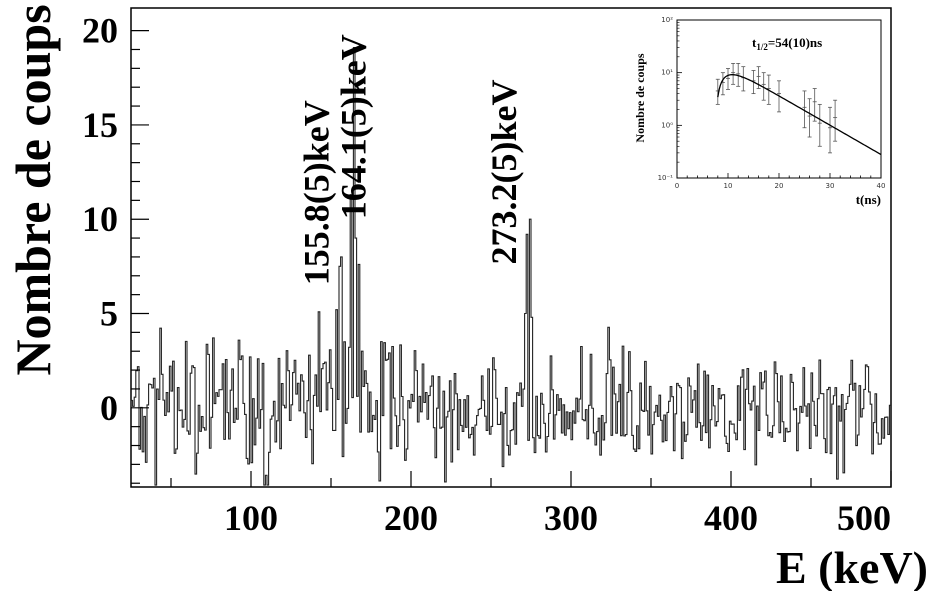 The height and width of the screenshot is (591, 934). I want to click on inset-x-tick-label: 10, so click(728, 186).